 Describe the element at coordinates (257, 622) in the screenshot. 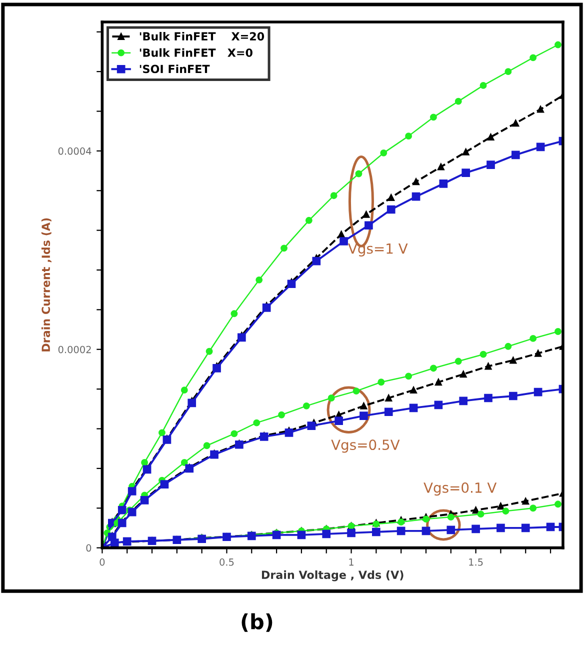

I see `text: (b)` at that location.